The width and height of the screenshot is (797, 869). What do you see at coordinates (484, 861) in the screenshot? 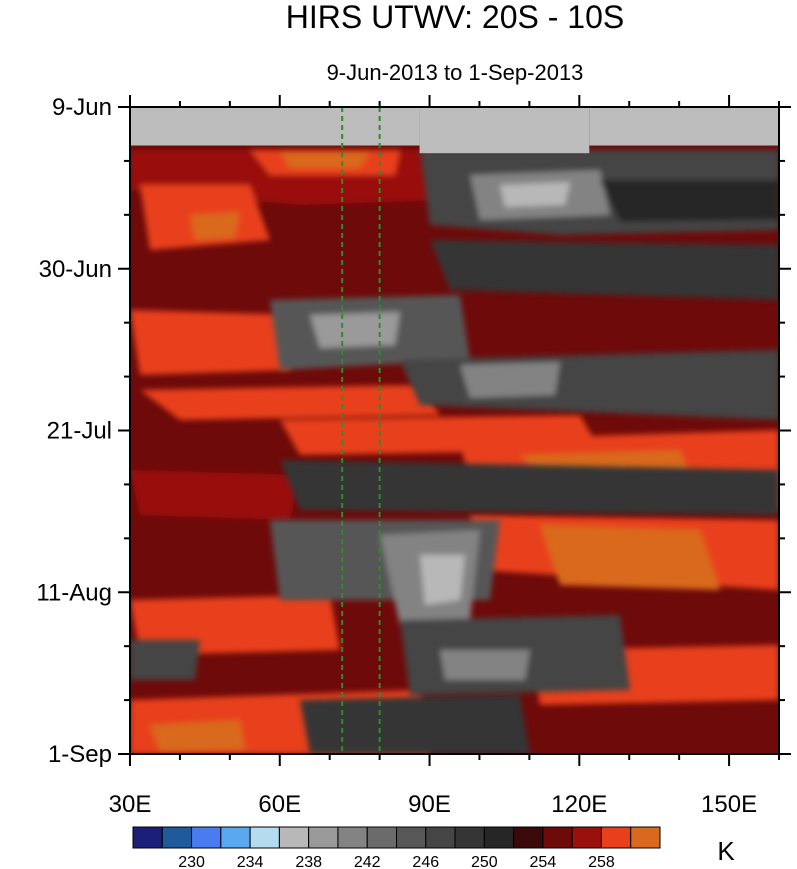
I see `colorbar-label: 250` at bounding box center [484, 861].